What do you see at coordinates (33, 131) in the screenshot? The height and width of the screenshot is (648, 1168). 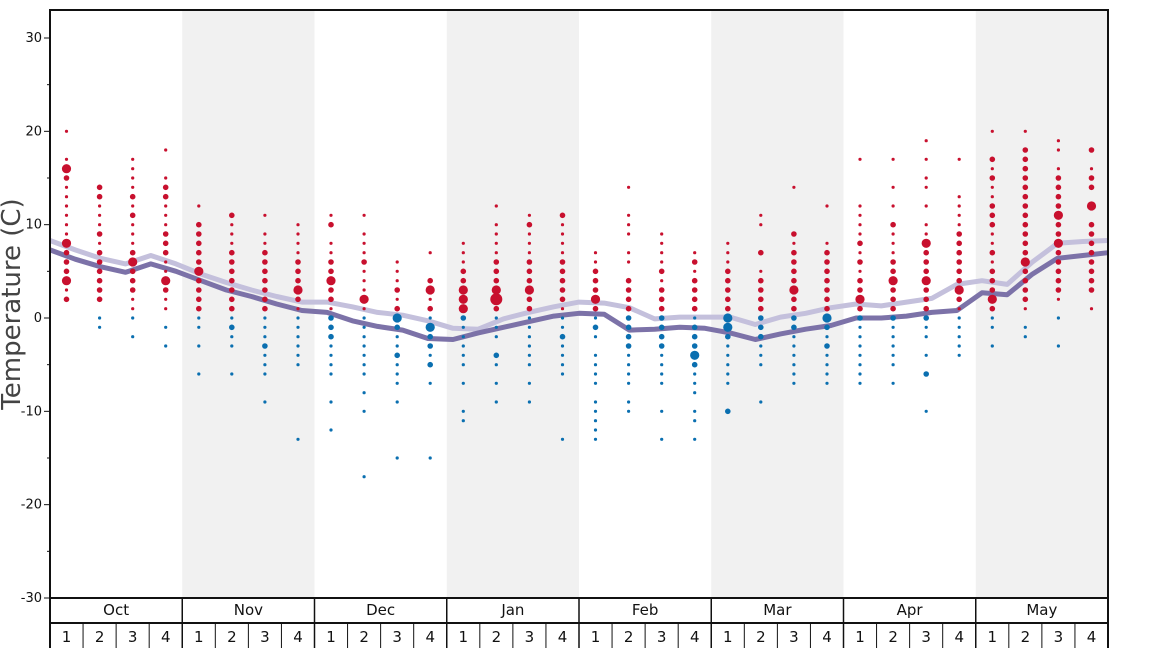 I see `y-tick-label: 20` at bounding box center [33, 131].